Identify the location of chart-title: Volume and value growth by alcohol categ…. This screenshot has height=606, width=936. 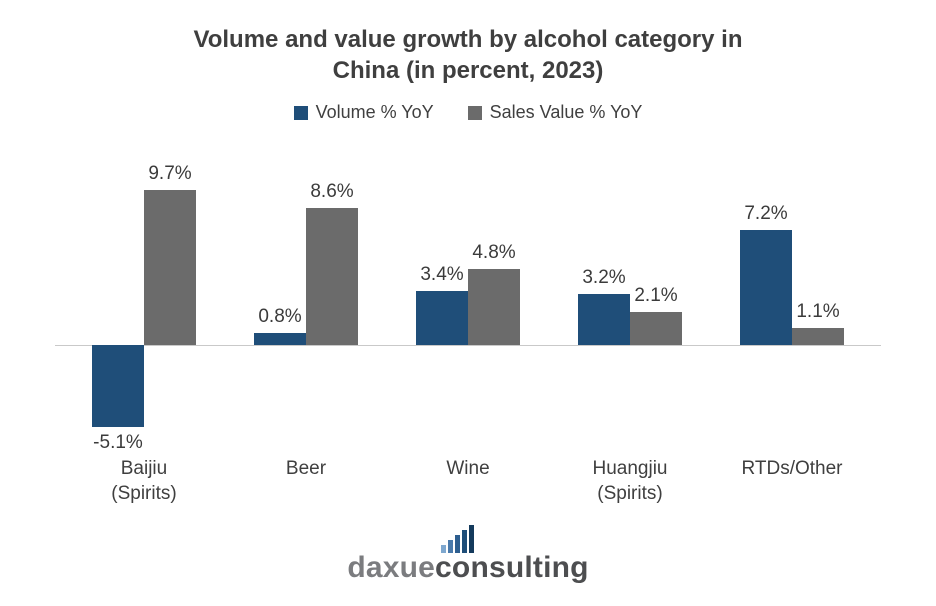
(468, 55).